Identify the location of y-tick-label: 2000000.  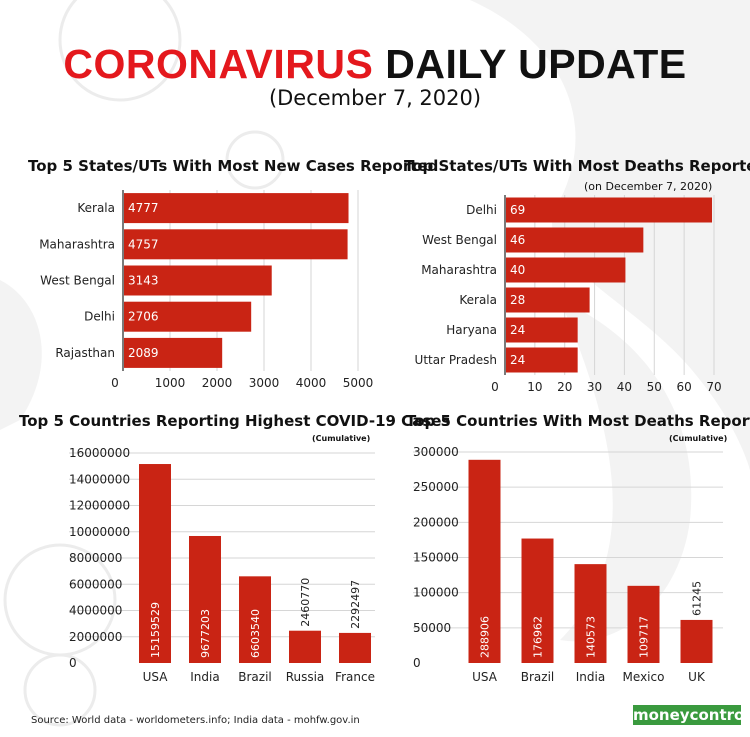
(95, 637).